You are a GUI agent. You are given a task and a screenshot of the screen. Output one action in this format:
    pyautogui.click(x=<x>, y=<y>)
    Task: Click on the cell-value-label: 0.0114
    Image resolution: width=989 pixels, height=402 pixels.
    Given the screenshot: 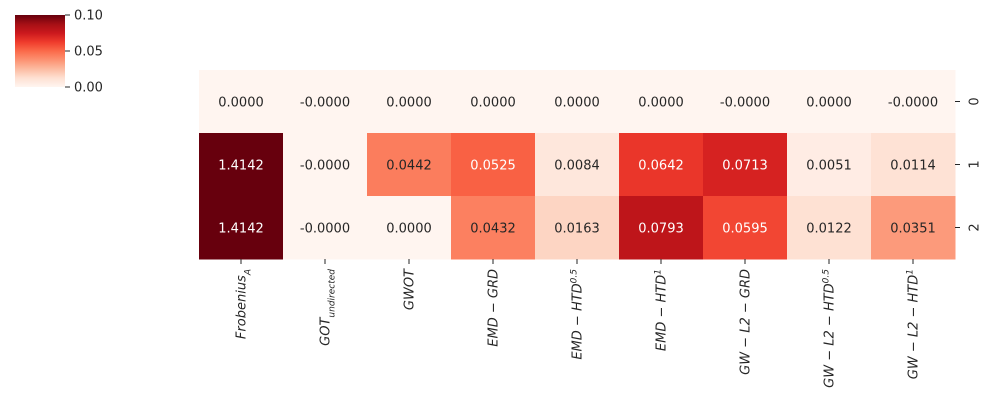 What is the action you would take?
    pyautogui.click(x=913, y=166)
    